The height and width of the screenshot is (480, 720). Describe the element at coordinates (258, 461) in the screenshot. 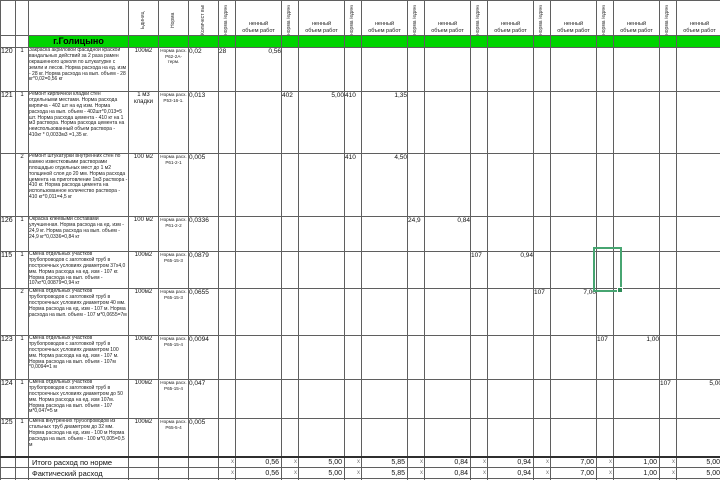

I see `total-norm-value-cell: 0,56` at that location.